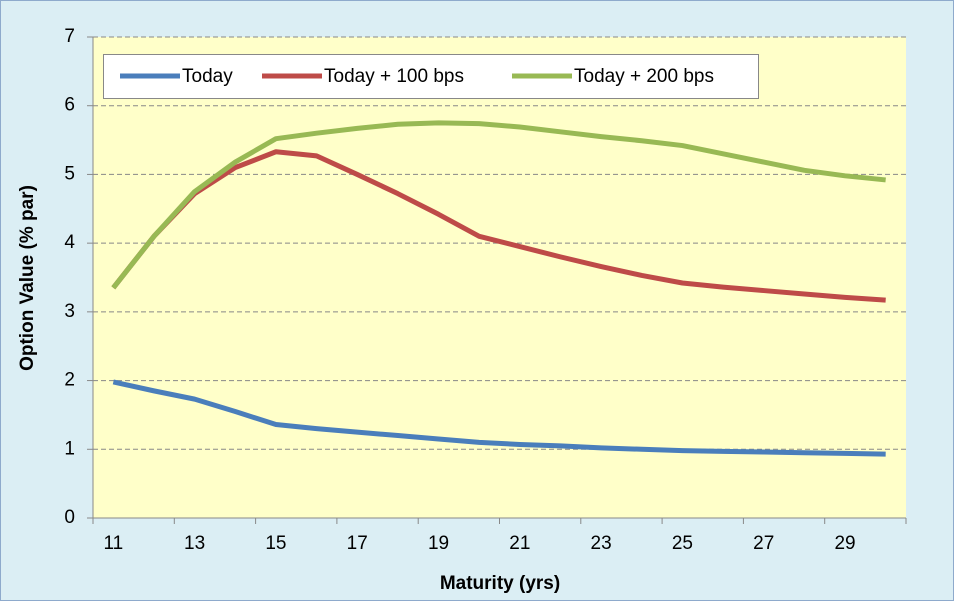 This screenshot has height=601, width=954. I want to click on y-tick-label: 6, so click(69, 105).